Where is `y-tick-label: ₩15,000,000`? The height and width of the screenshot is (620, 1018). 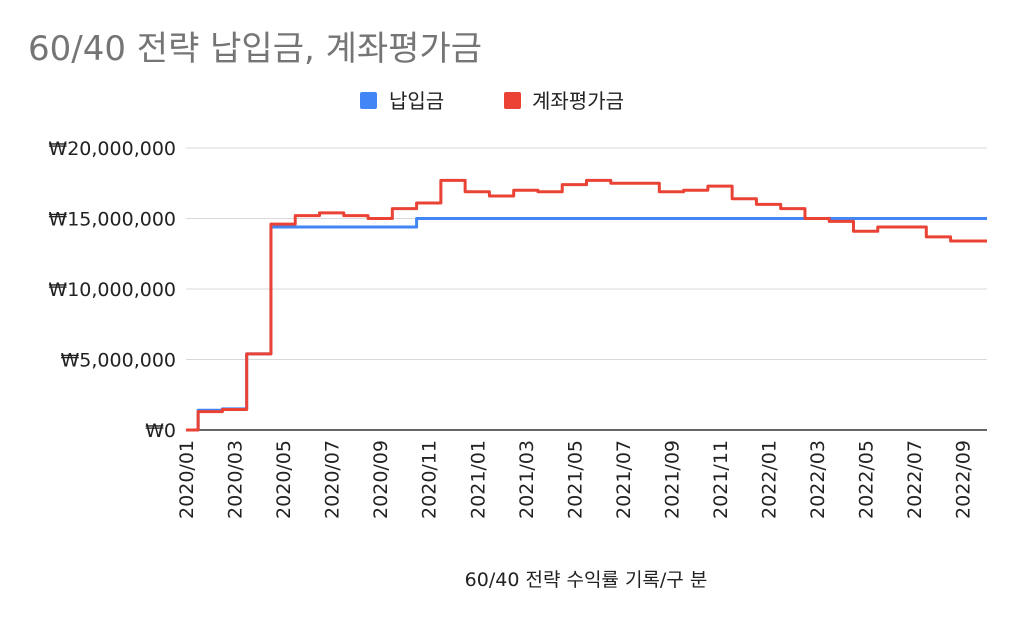 y-tick-label: ₩15,000,000 is located at coordinates (112, 220).